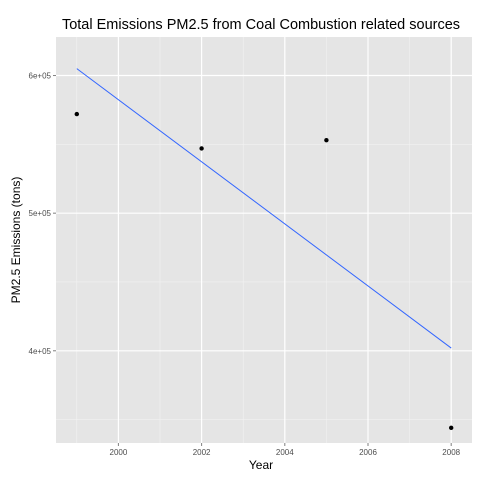 The image size is (480, 480). I want to click on y-axis: 4e+05 5e+05 6e+05, so click(42, 214).